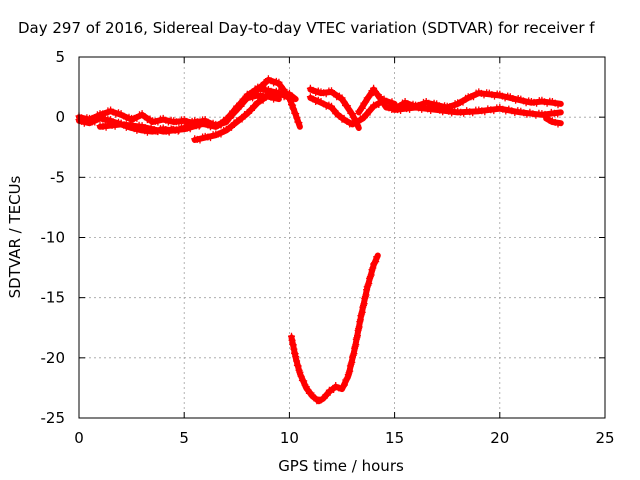 Image resolution: width=640 pixels, height=480 pixels. What do you see at coordinates (604, 438) in the screenshot?
I see `x-tick-label: 25` at bounding box center [604, 438].